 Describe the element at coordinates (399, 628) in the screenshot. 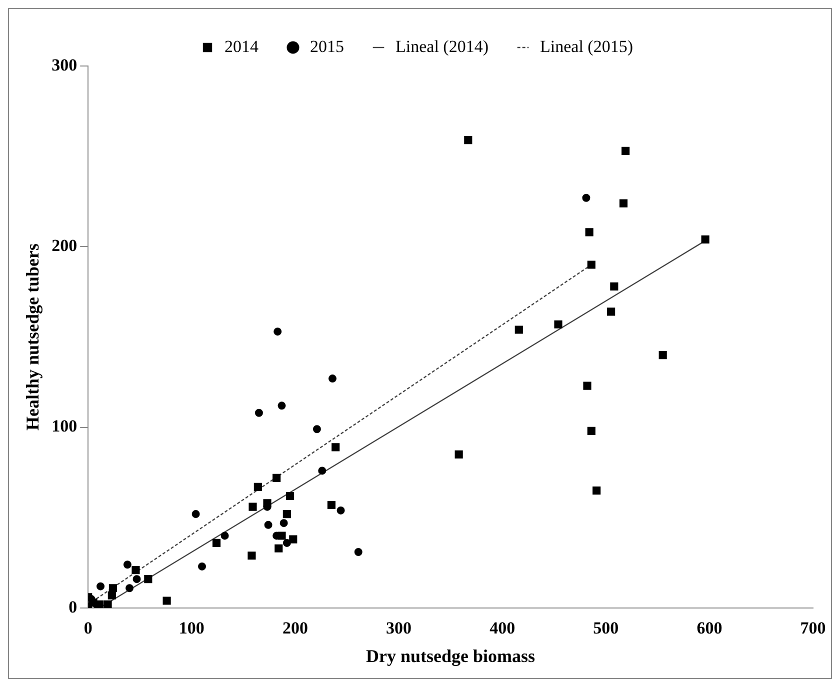

I see `x-tick-label: 300` at that location.